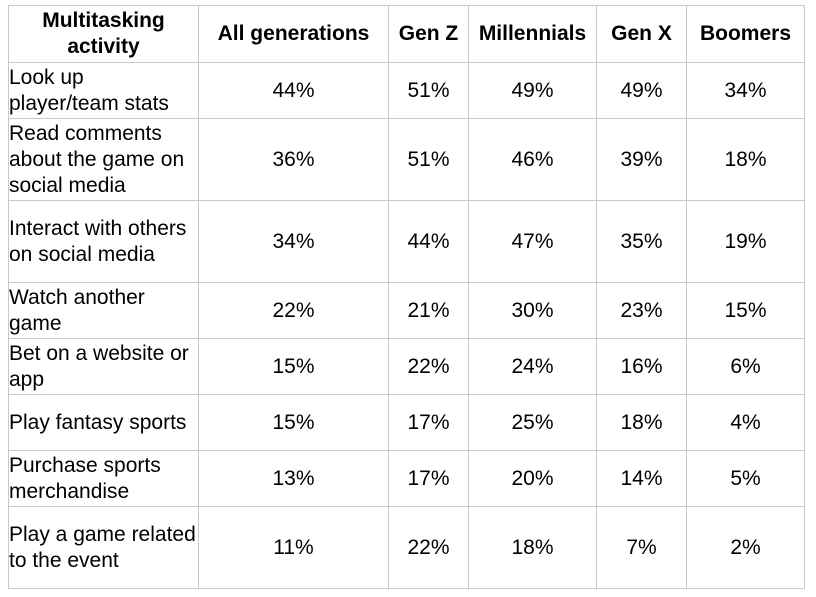  Describe the element at coordinates (103, 422) in the screenshot. I see `activity-cell: Play fantasy sports` at that location.